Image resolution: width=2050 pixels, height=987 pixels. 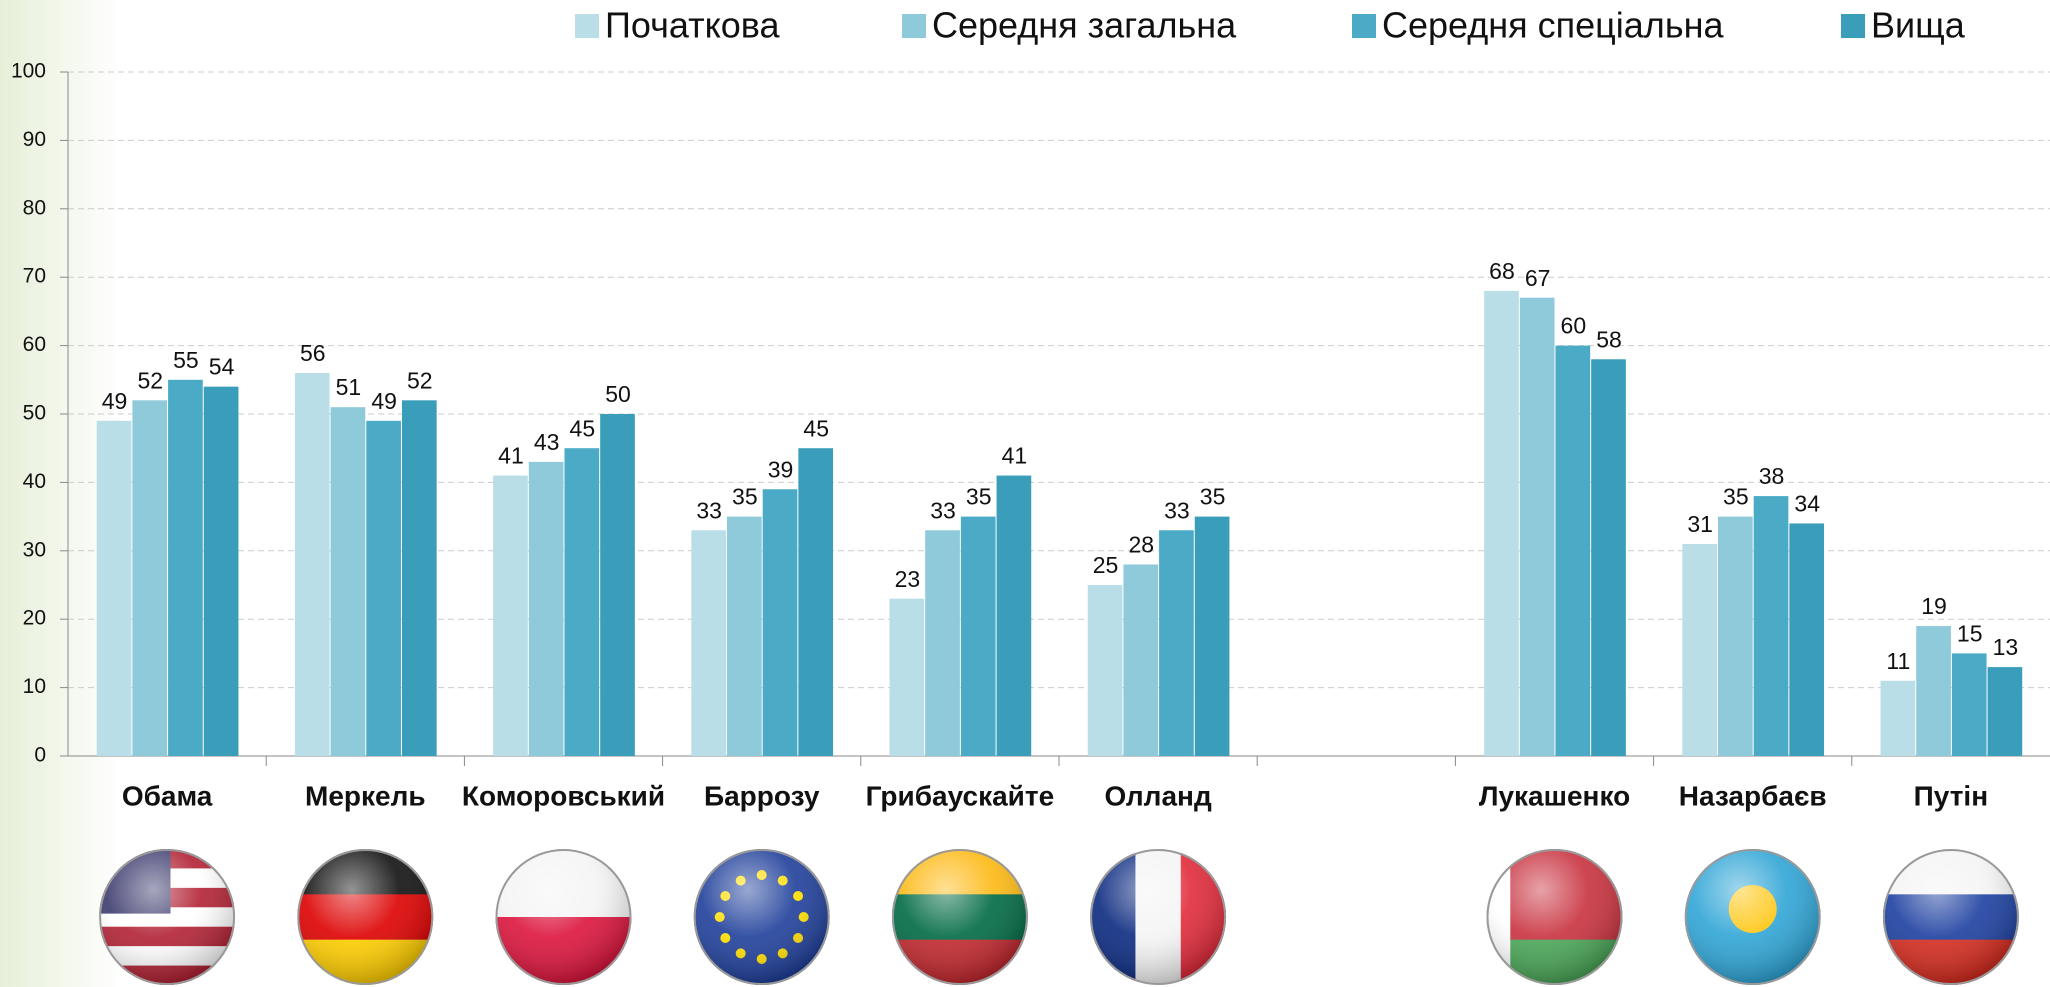 I want to click on data-label: 54, so click(x=222, y=367).